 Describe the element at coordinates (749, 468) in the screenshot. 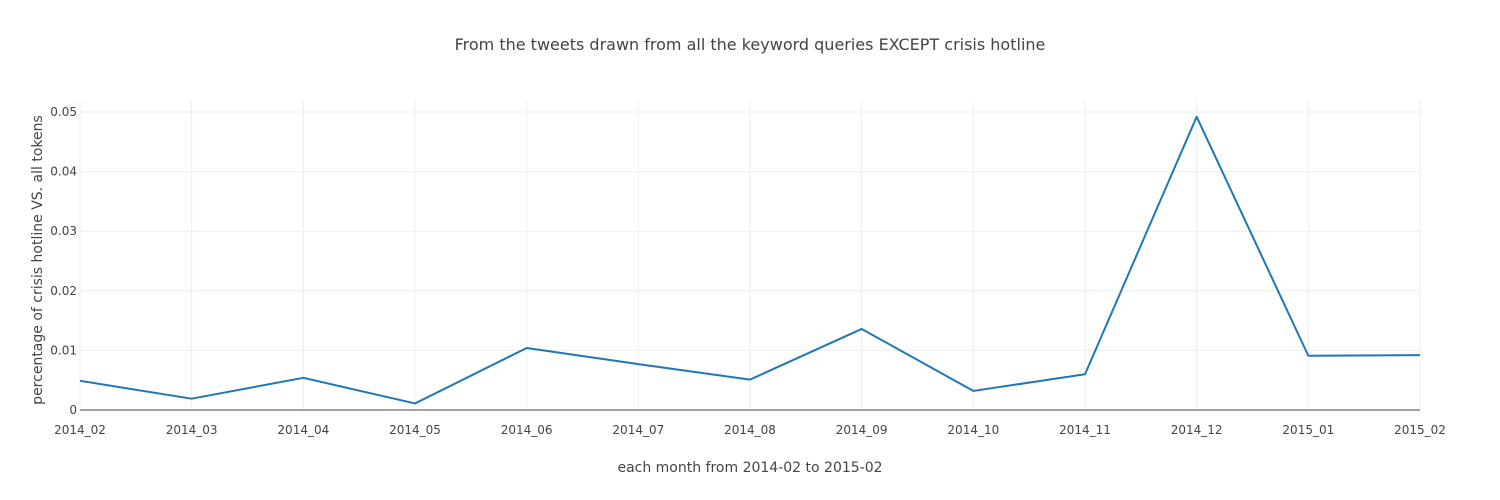

I see `x-axis-title: each month from 2014-02 to 2015-02` at that location.